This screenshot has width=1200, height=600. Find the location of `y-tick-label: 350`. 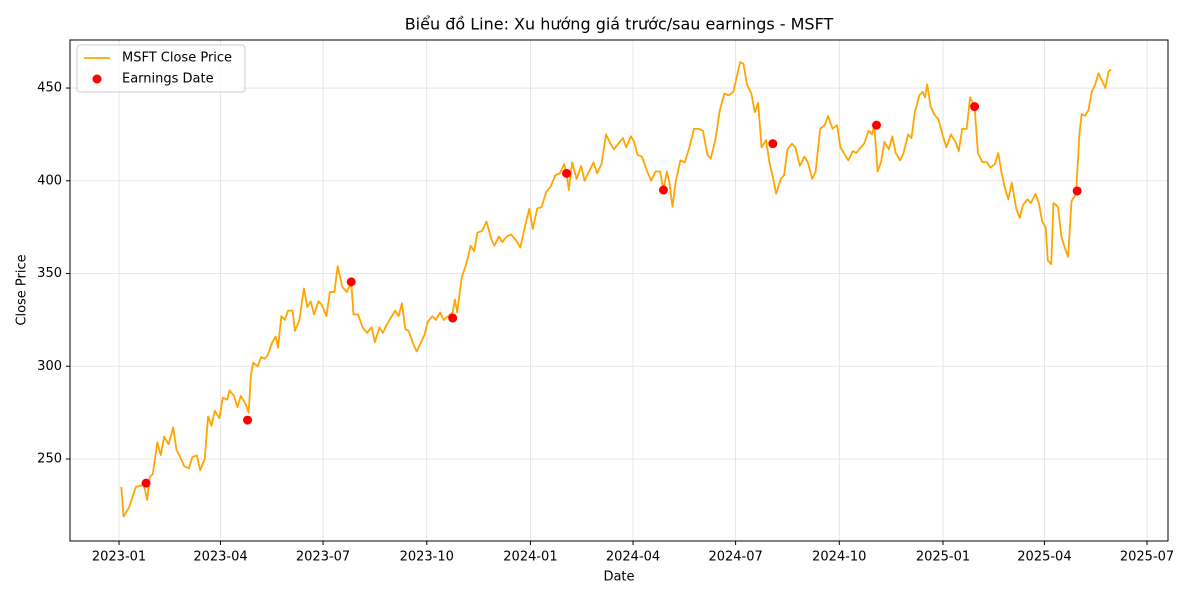

y-tick-label: 350 is located at coordinates (49, 273).